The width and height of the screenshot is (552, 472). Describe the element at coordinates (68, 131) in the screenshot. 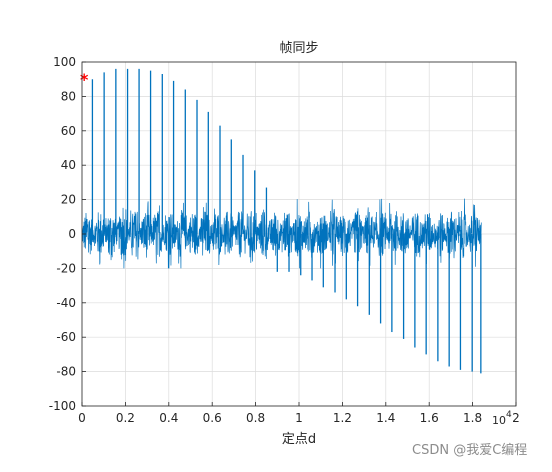

I see `y-tick-label: 60` at that location.